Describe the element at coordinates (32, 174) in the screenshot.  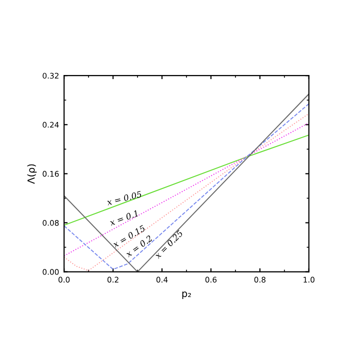
I see `y-axis-title: Λ(ρ)` at that location.